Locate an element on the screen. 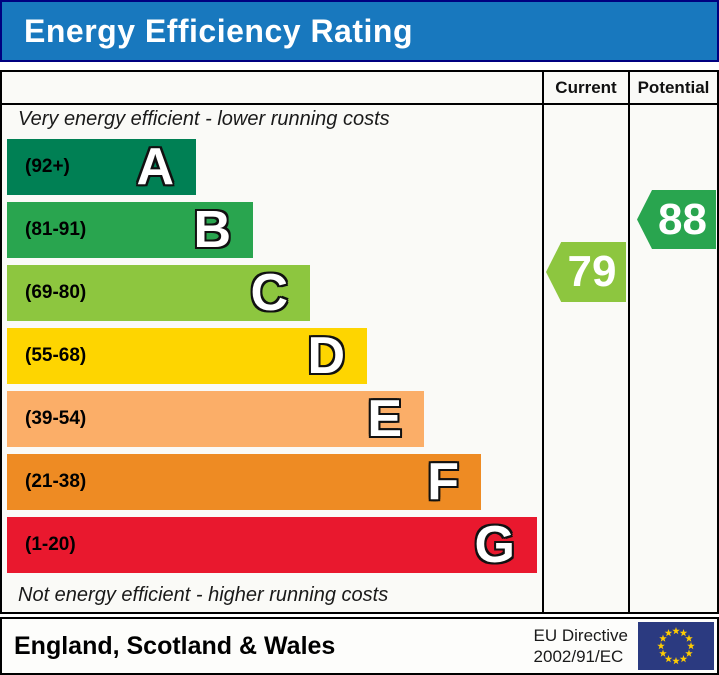 Image resolution: width=719 pixels, height=675 pixels. page-title: Energy Efficiency Rating is located at coordinates (218, 30).